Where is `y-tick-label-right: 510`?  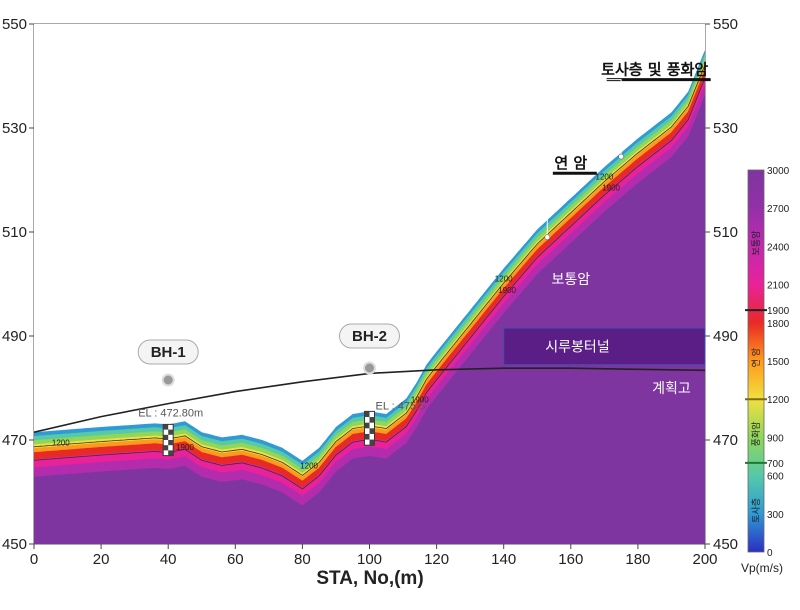 y-tick-label-right: 510 is located at coordinates (725, 232).